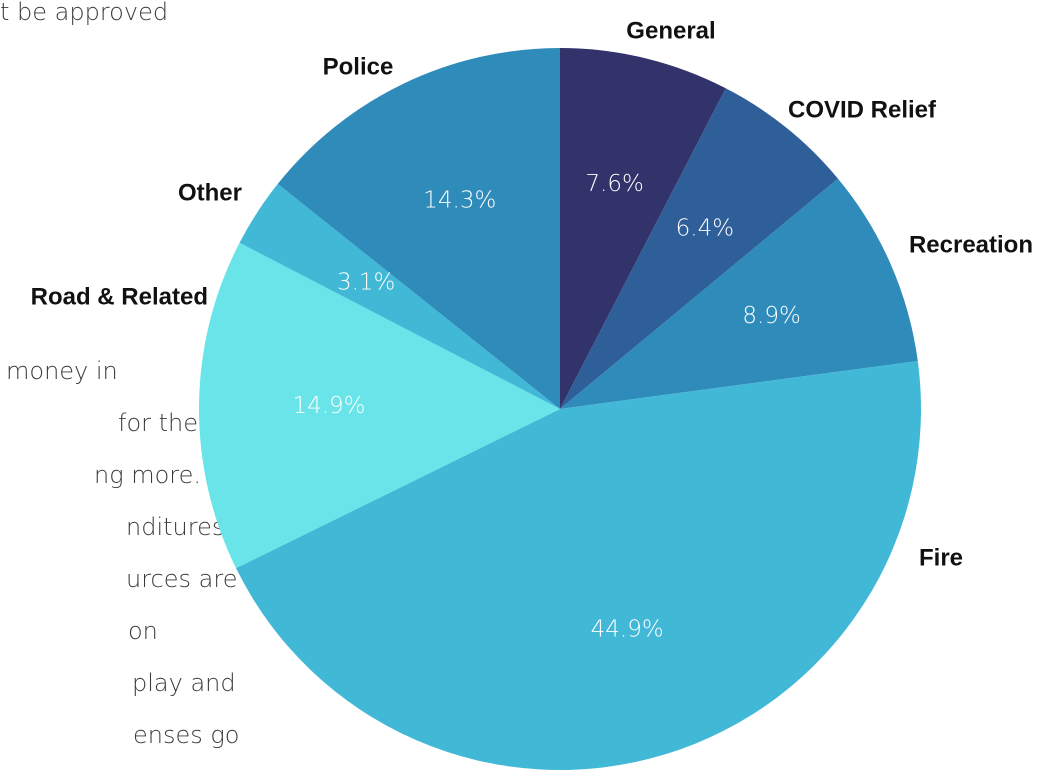  What do you see at coordinates (175, 527) in the screenshot?
I see `background-text-line: nditures` at bounding box center [175, 527].